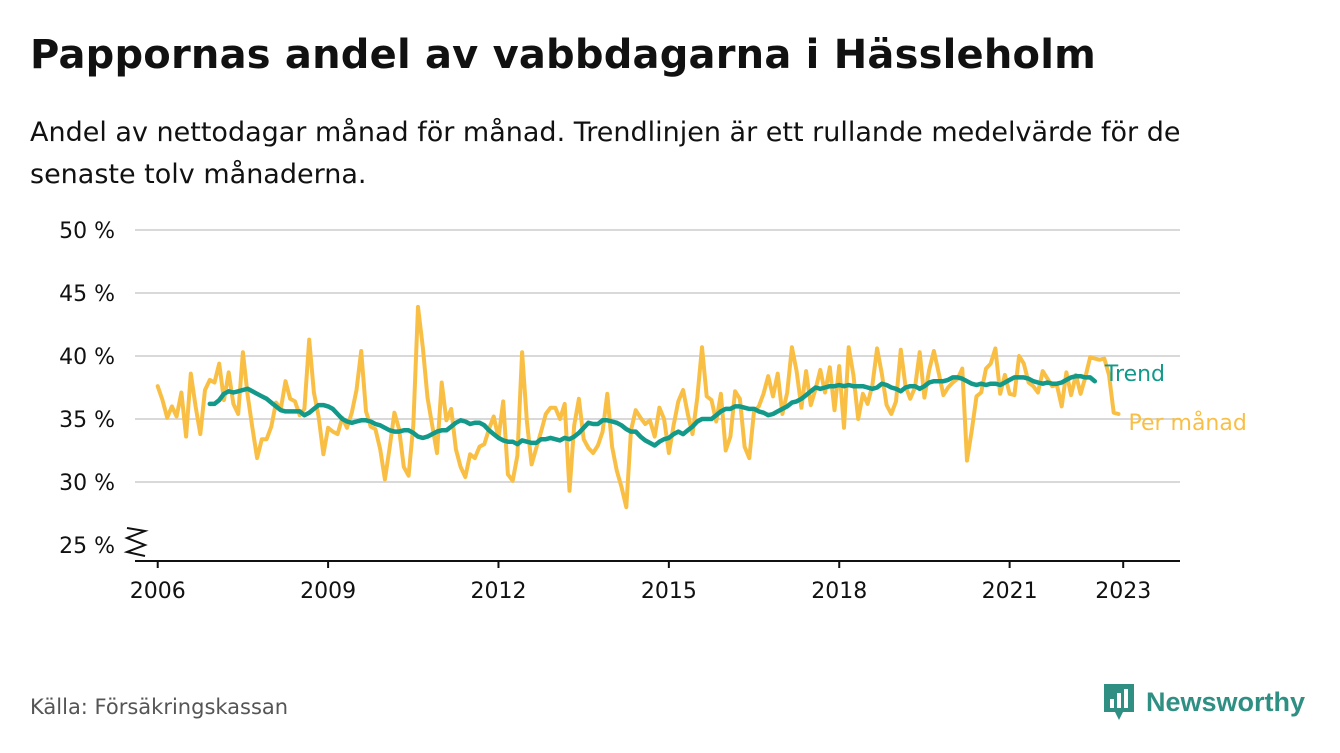 The height and width of the screenshot is (753, 1340). I want to click on axis-break-icon, so click(136, 542).